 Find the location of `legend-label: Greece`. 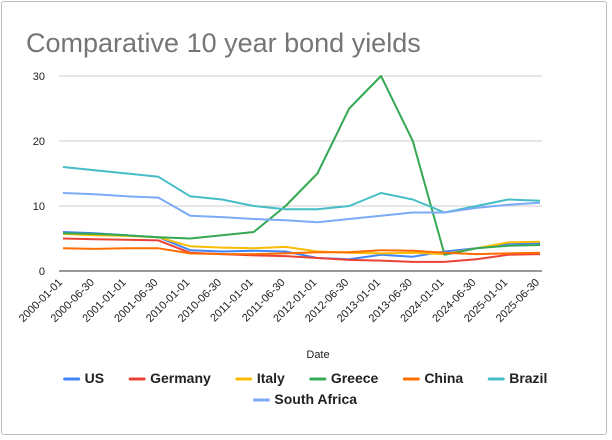

legend-label: Greece is located at coordinates (355, 378).